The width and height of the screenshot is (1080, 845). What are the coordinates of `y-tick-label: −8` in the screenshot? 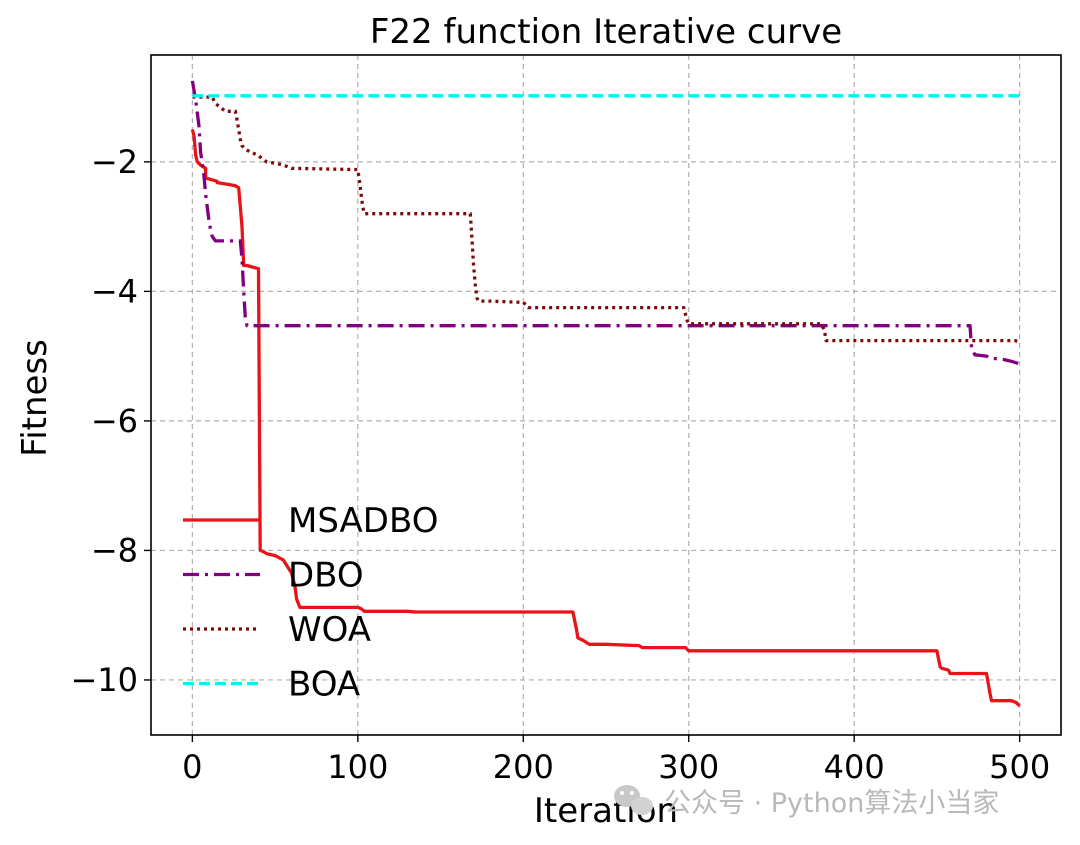 It's located at (114, 550).